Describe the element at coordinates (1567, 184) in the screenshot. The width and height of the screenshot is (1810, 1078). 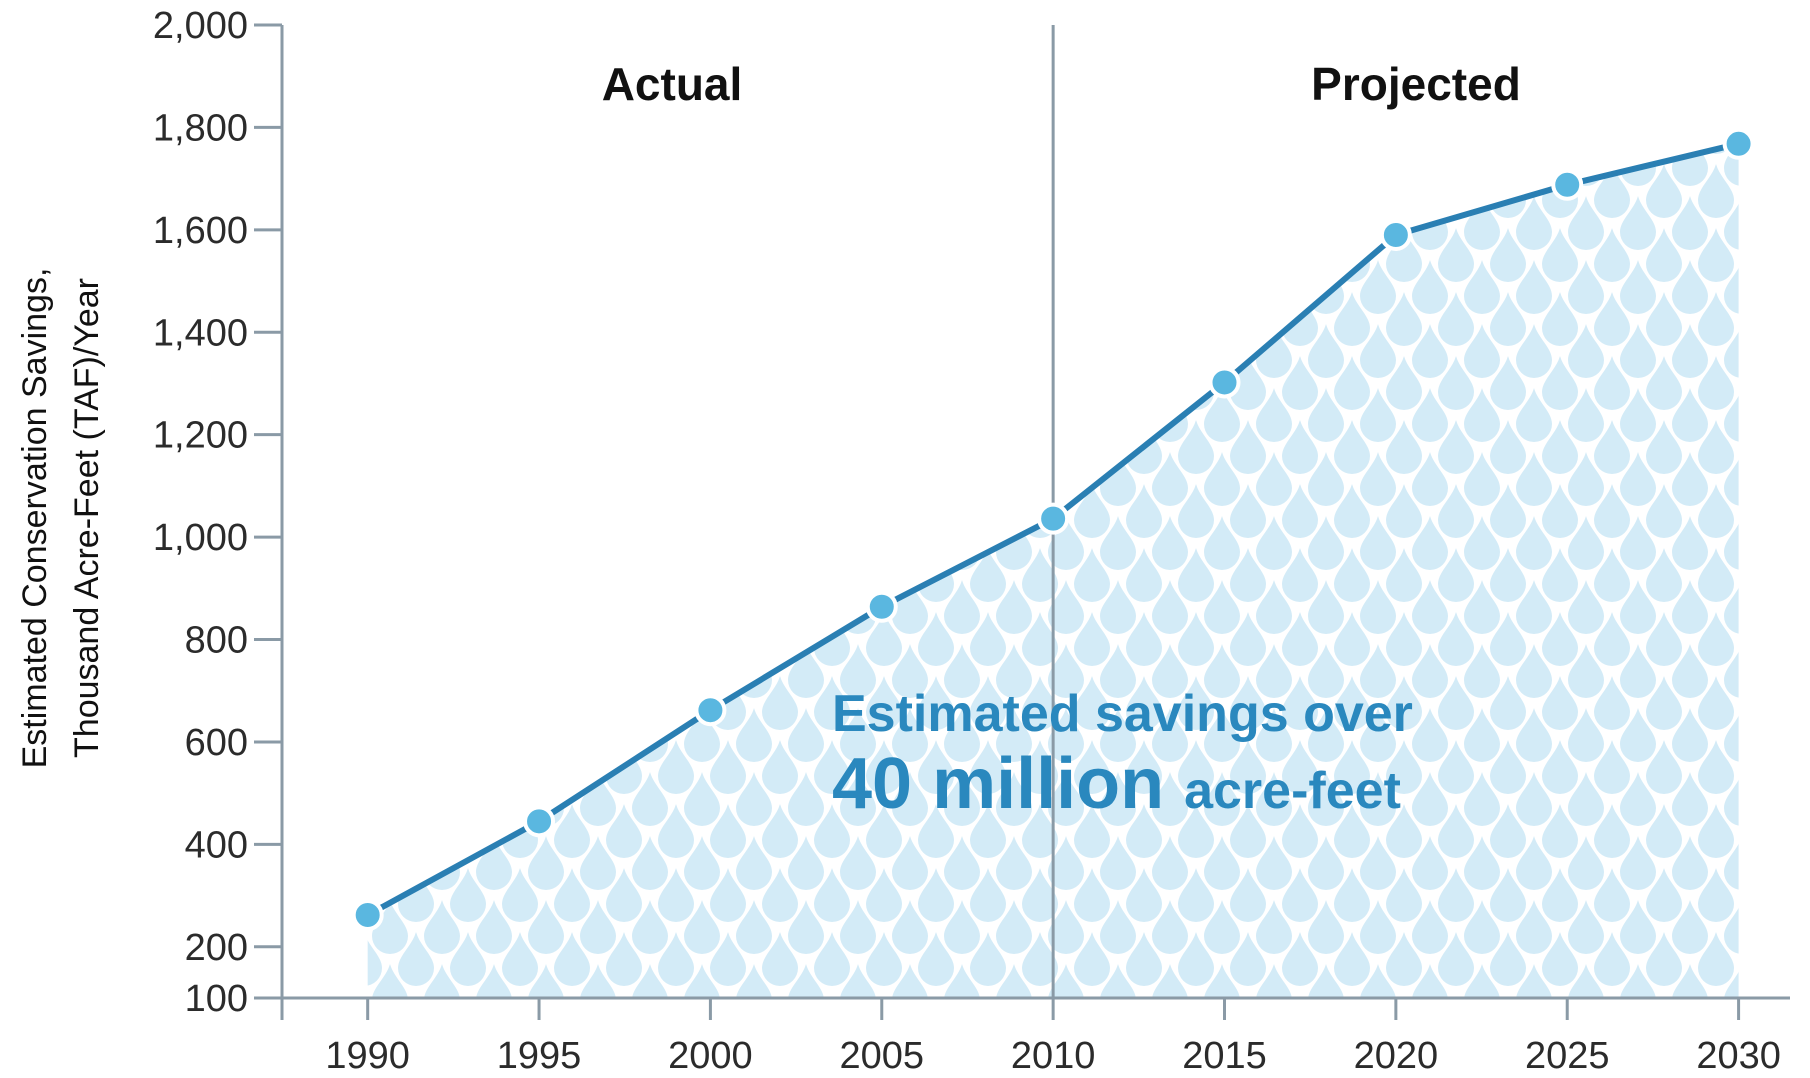
I see `data-point-2025` at that location.